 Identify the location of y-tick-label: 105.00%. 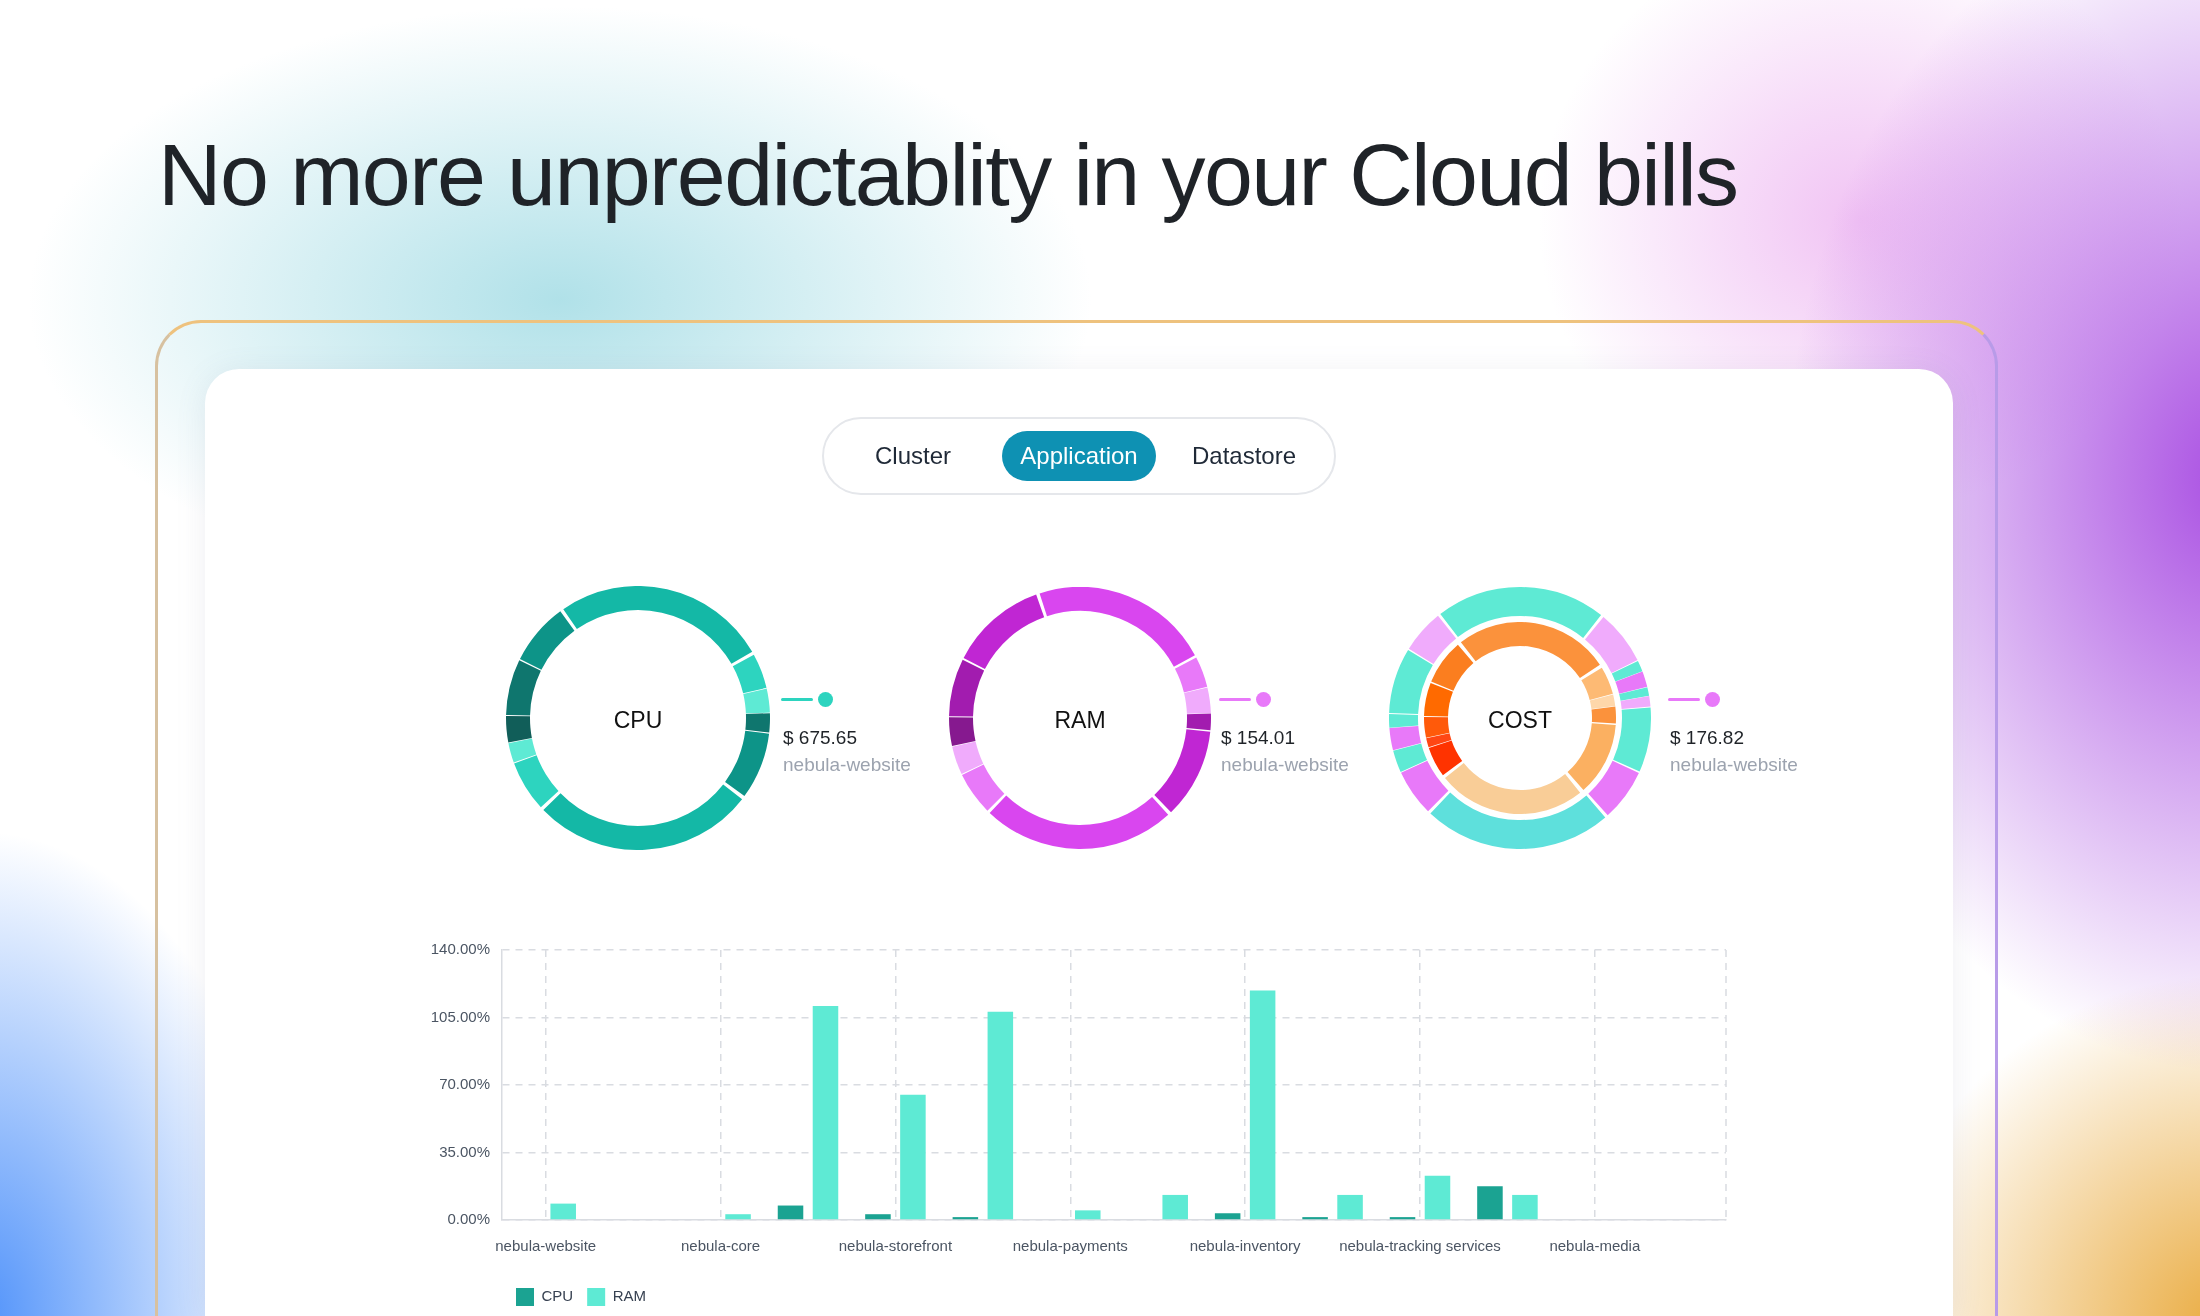
(460, 1016).